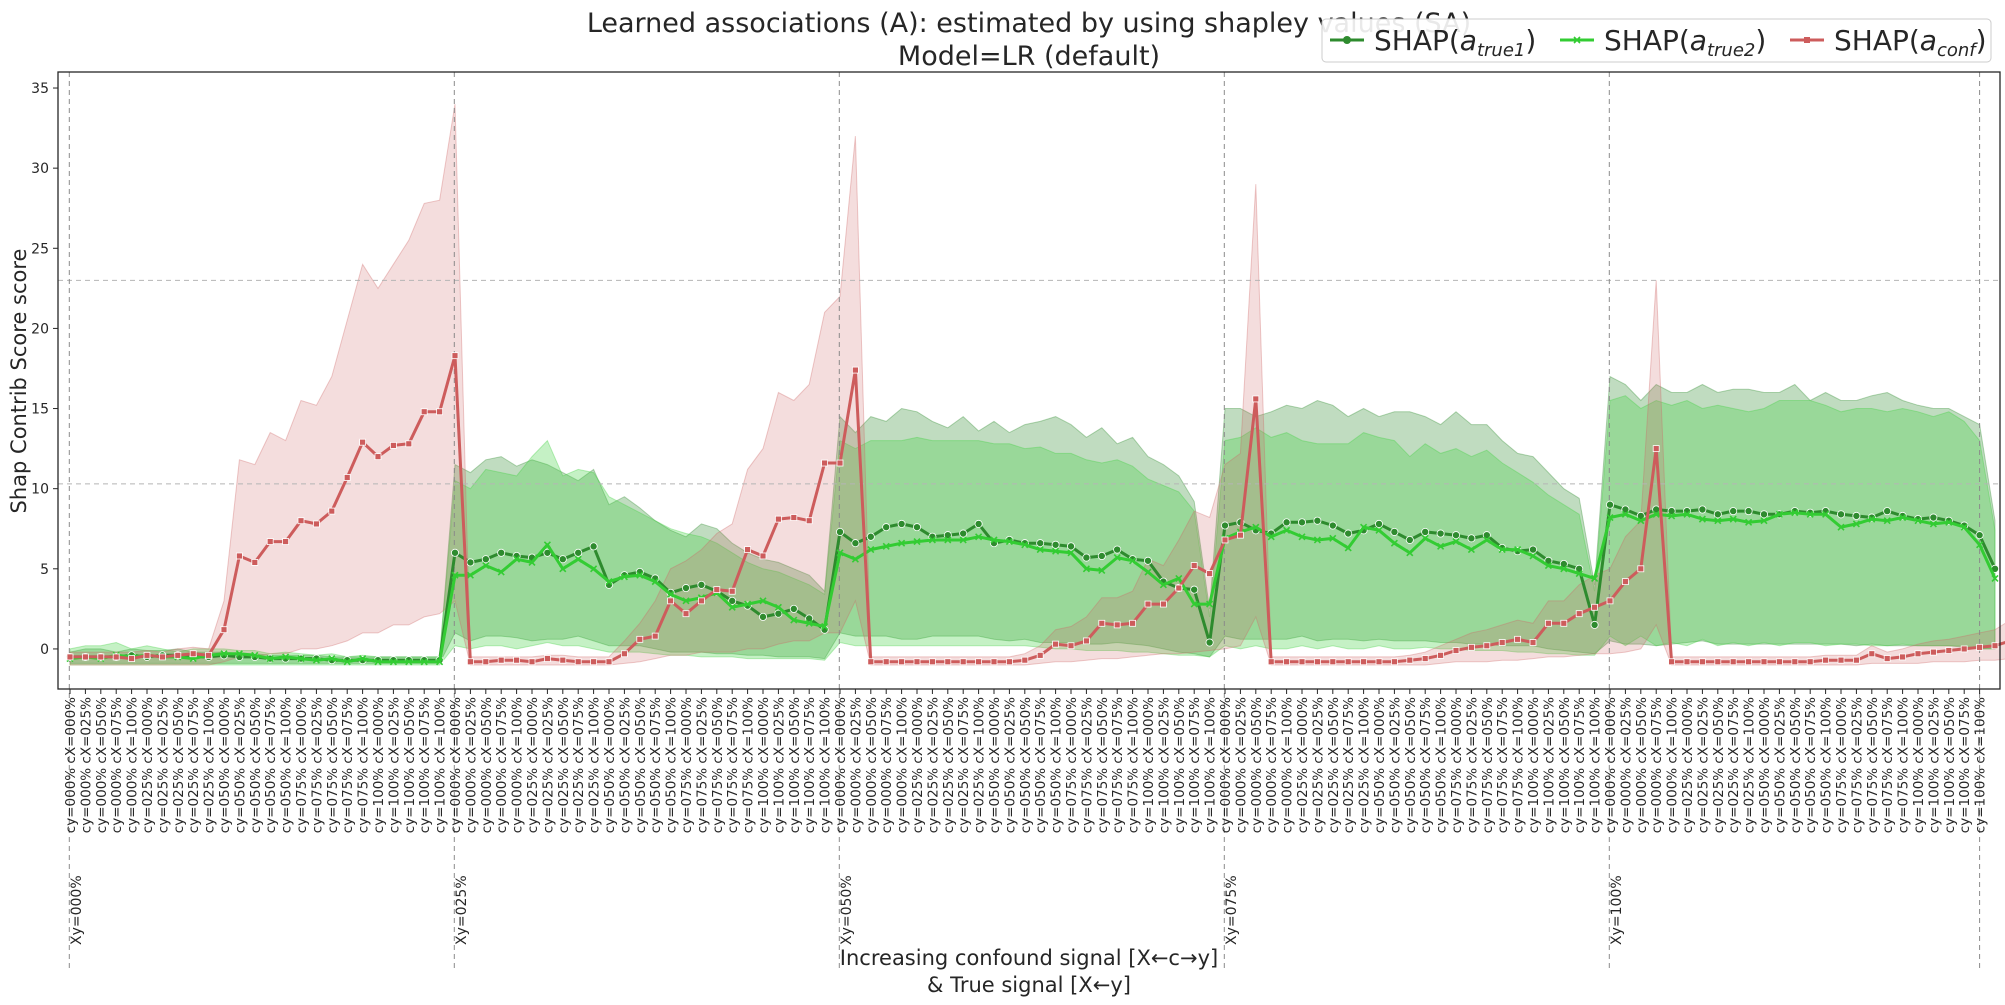  Describe the element at coordinates (1688, 765) in the screenshot. I see `x-tick-label: cy=025% cX=000%` at that location.